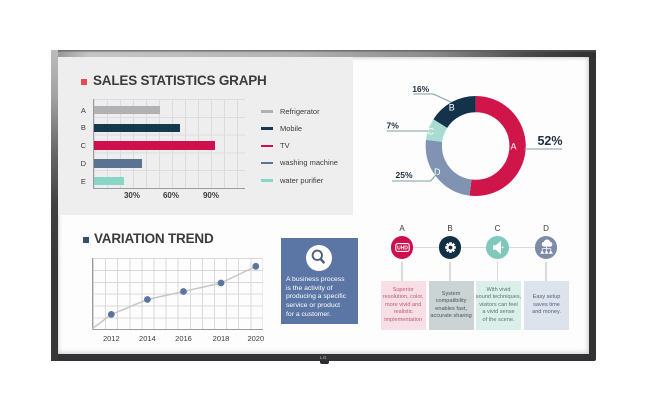 The width and height of the screenshot is (650, 412). Describe the element at coordinates (403, 175) in the screenshot. I see `svg-text: 25%` at that location.